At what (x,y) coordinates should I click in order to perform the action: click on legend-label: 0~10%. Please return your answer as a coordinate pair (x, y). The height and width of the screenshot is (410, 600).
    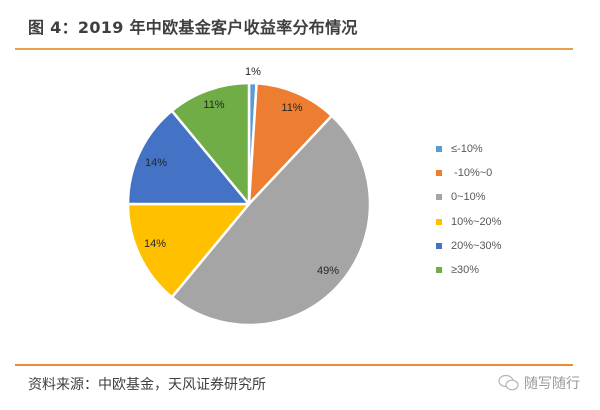
    Looking at the image, I should click on (468, 197).